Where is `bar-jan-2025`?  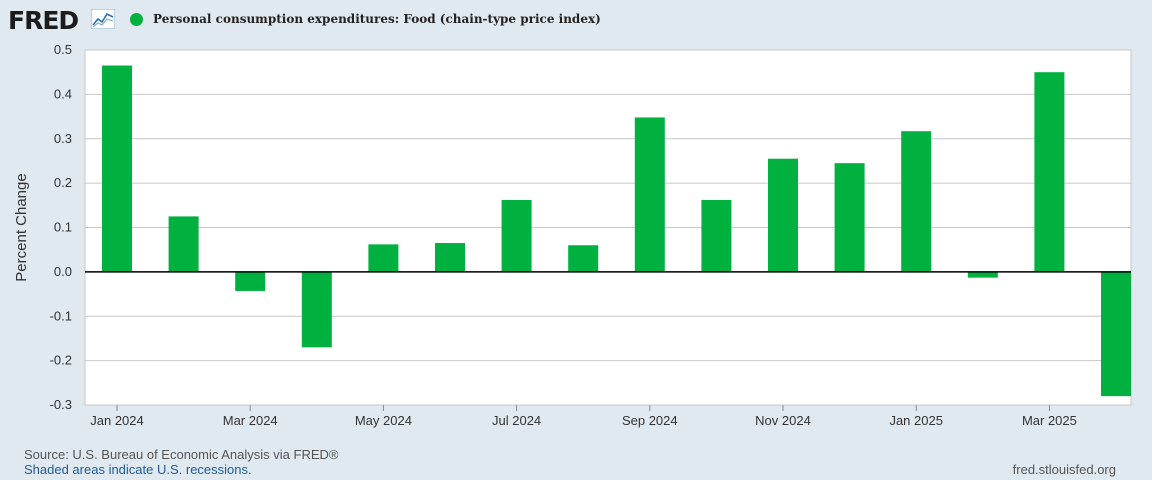
bar-jan-2025 is located at coordinates (916, 201).